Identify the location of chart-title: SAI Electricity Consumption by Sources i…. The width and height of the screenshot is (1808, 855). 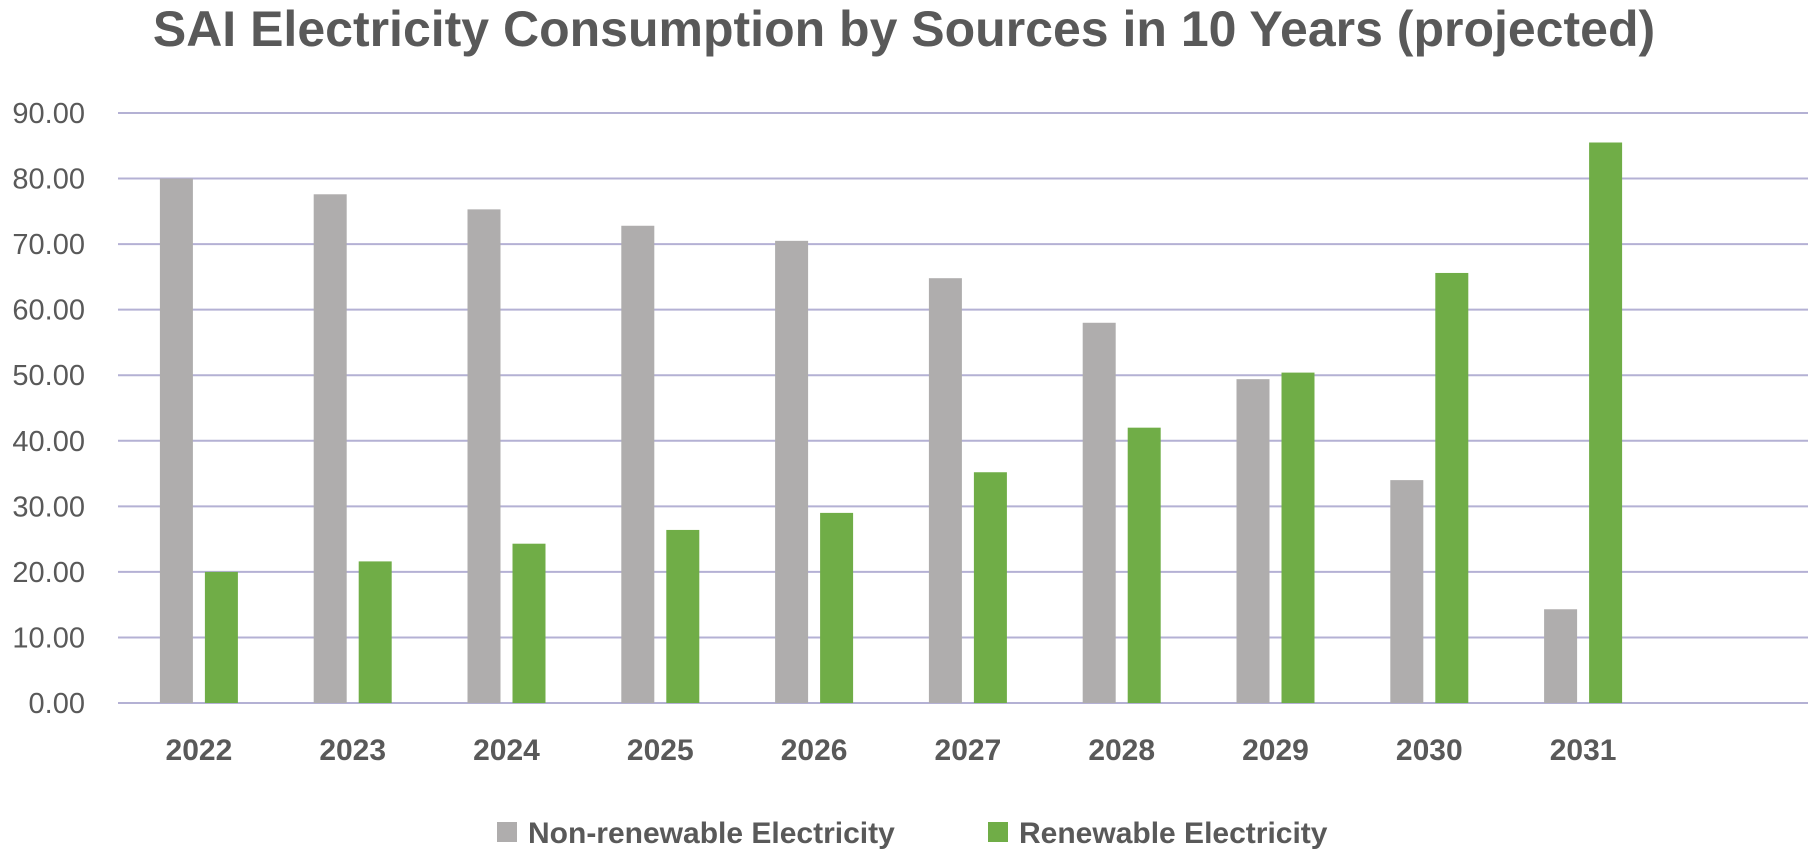
(904, 29).